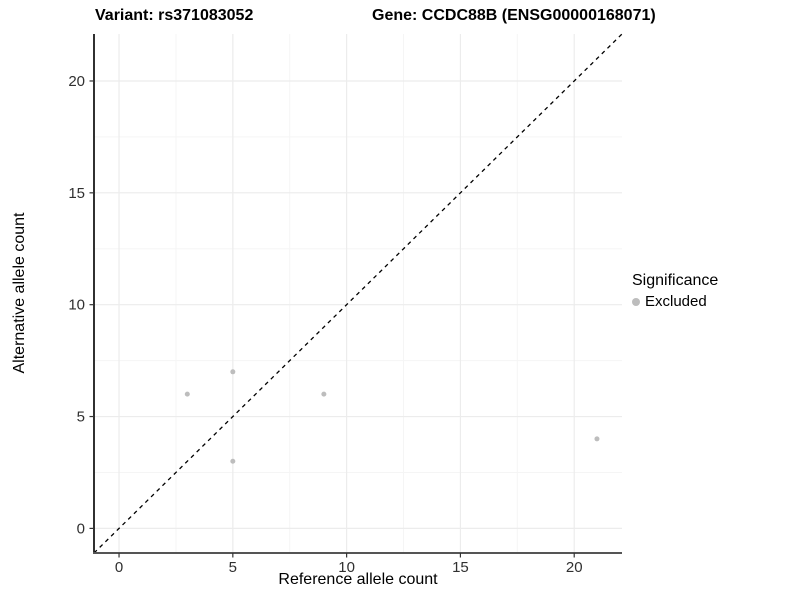 This screenshot has height=600, width=800. What do you see at coordinates (574, 567) in the screenshot?
I see `x-tick-label: 20` at bounding box center [574, 567].